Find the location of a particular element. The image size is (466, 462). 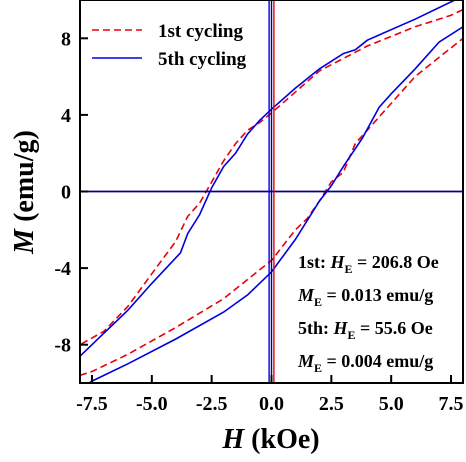

x-axis-unit: (kOe) is located at coordinates (281, 439).